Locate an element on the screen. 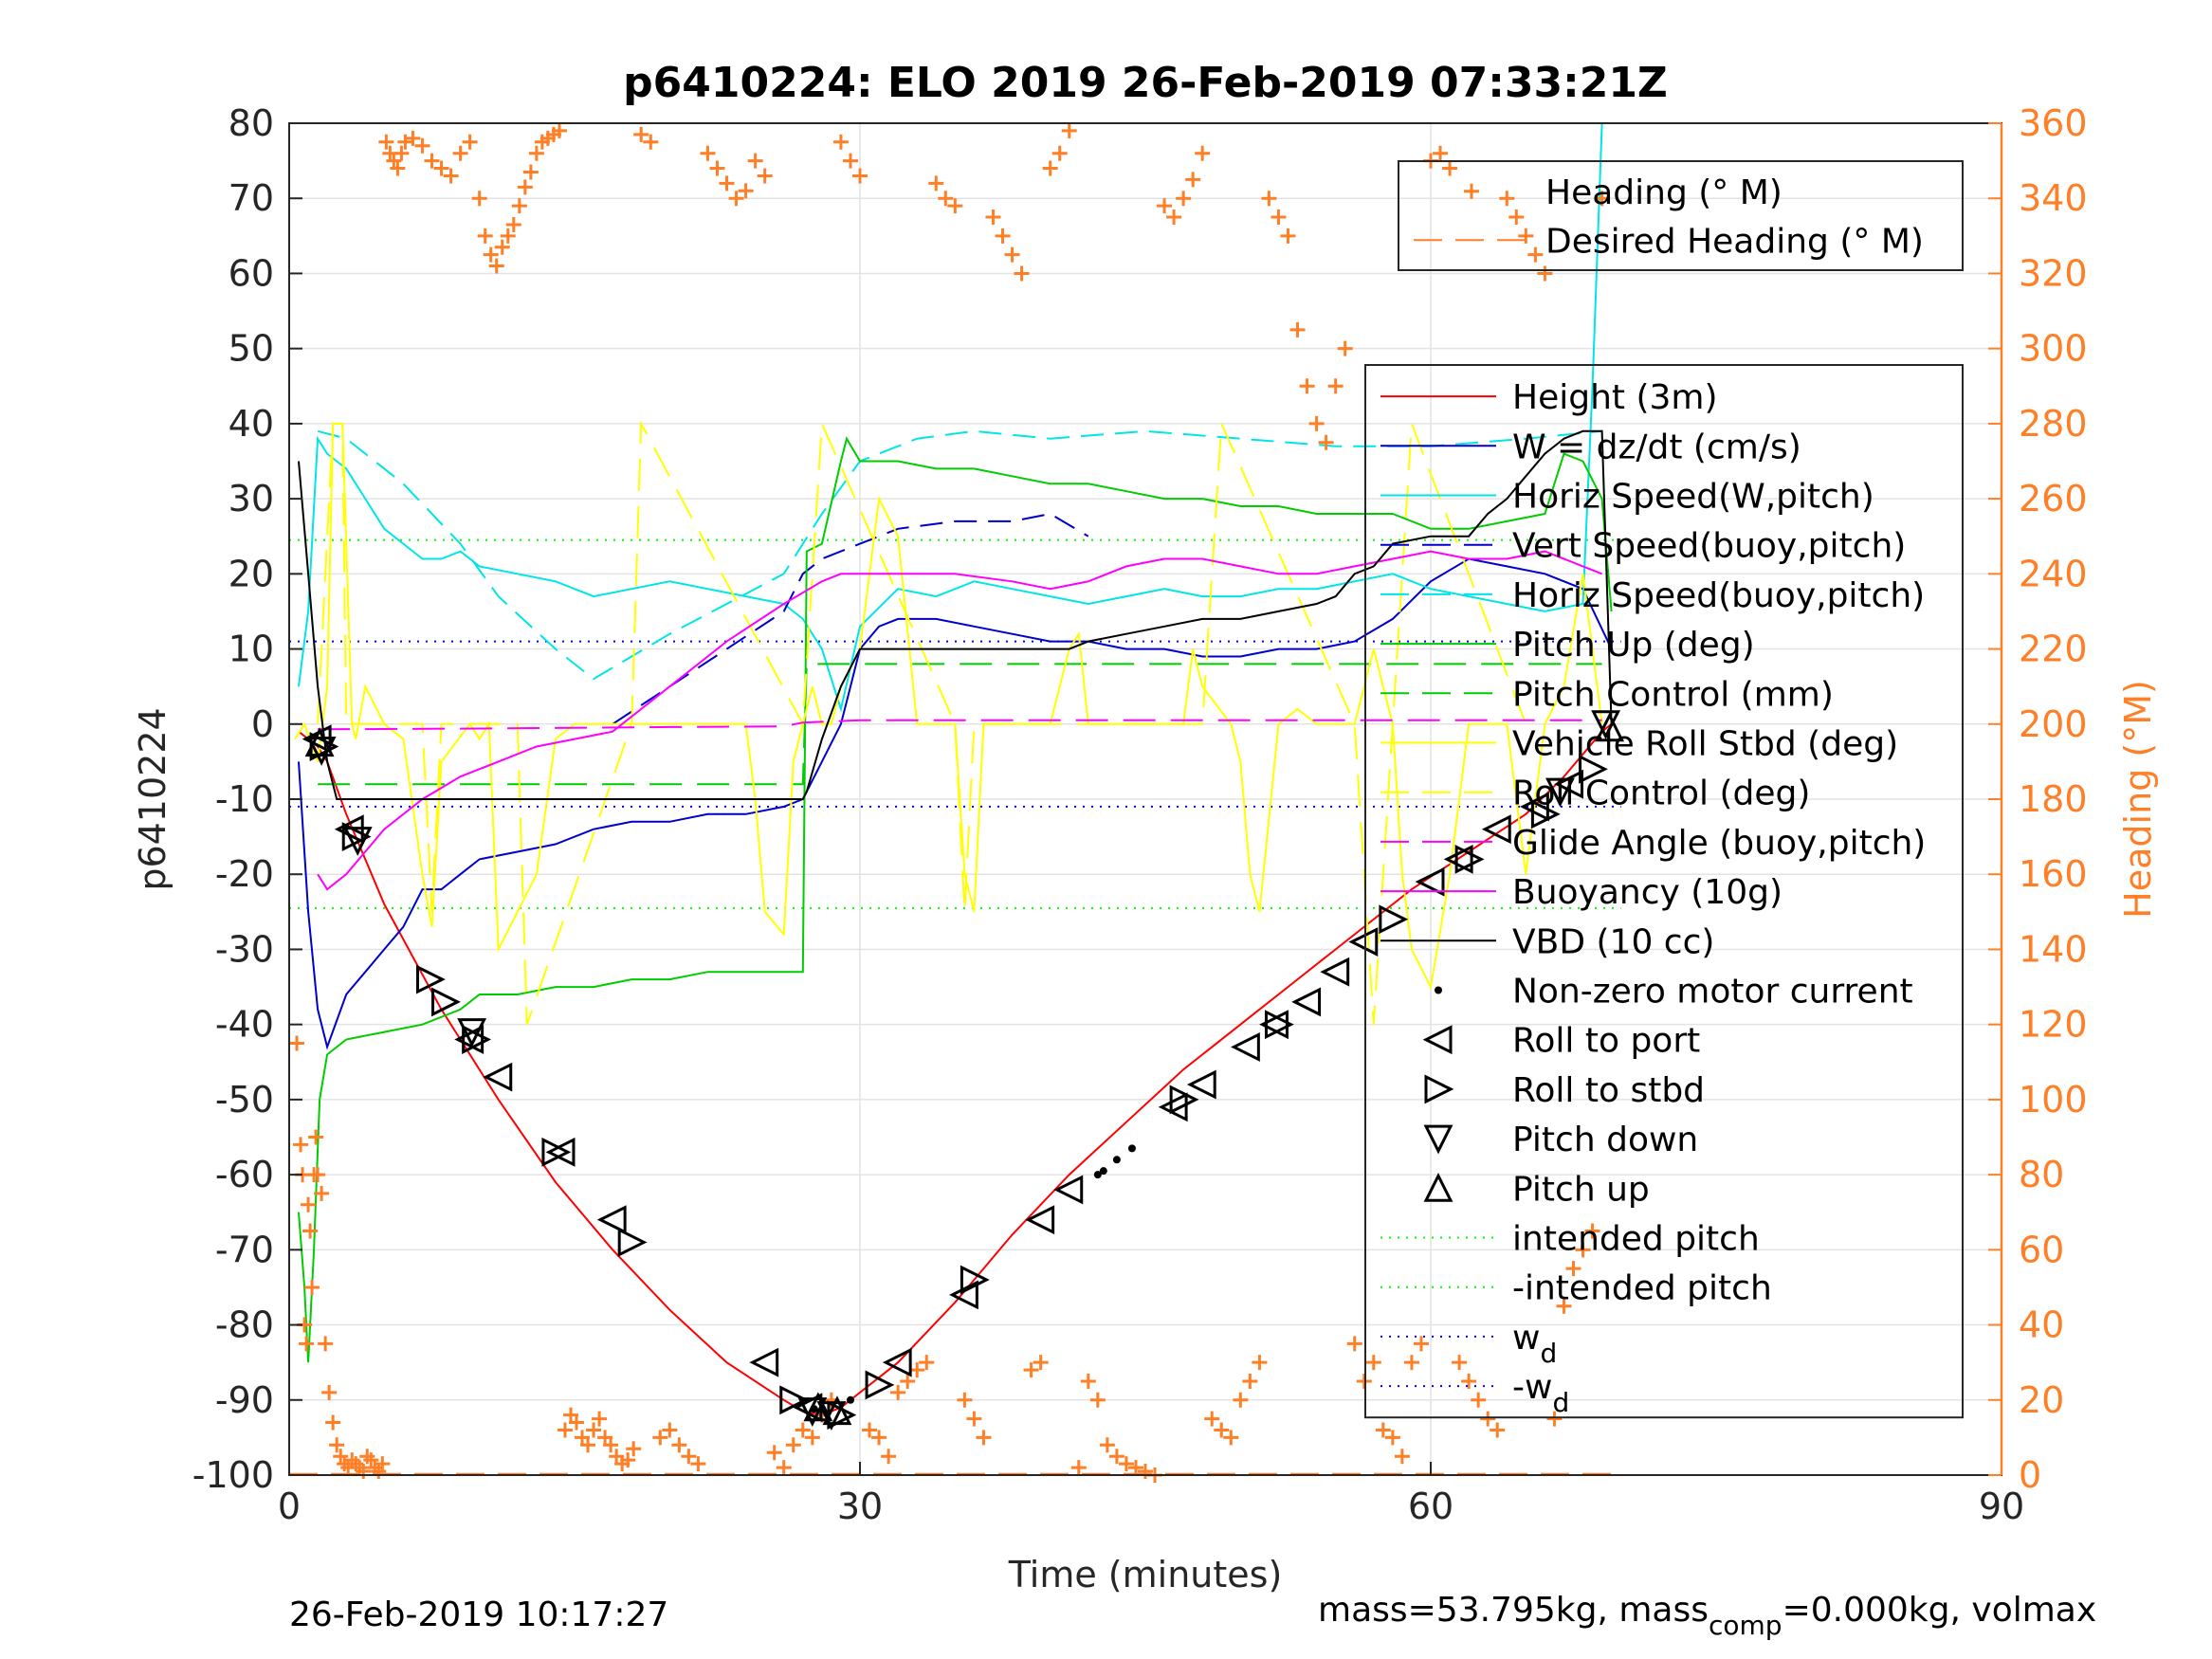 The image size is (2212, 1659). y-tick-label: -50 is located at coordinates (244, 1100).